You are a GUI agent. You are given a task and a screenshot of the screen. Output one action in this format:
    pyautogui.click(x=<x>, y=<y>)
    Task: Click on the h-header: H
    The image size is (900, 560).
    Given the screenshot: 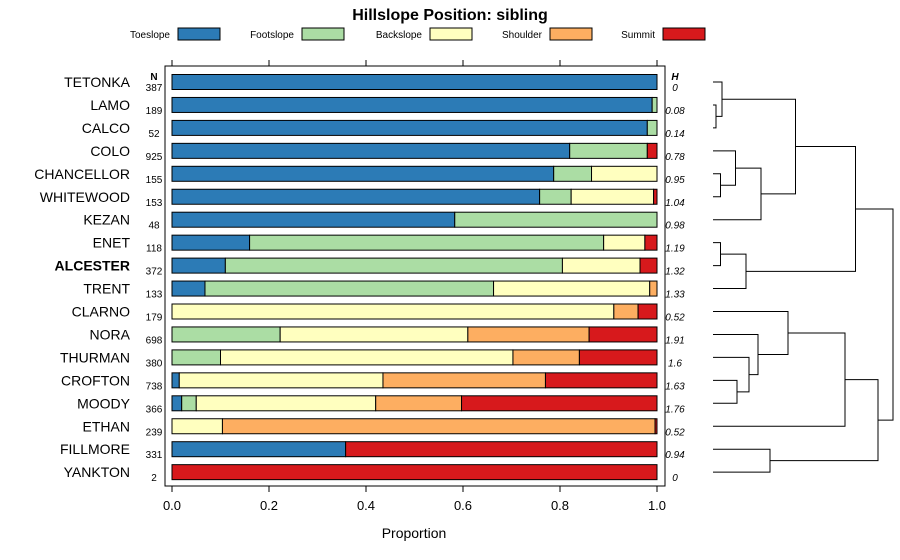 What is the action you would take?
    pyautogui.click(x=675, y=77)
    